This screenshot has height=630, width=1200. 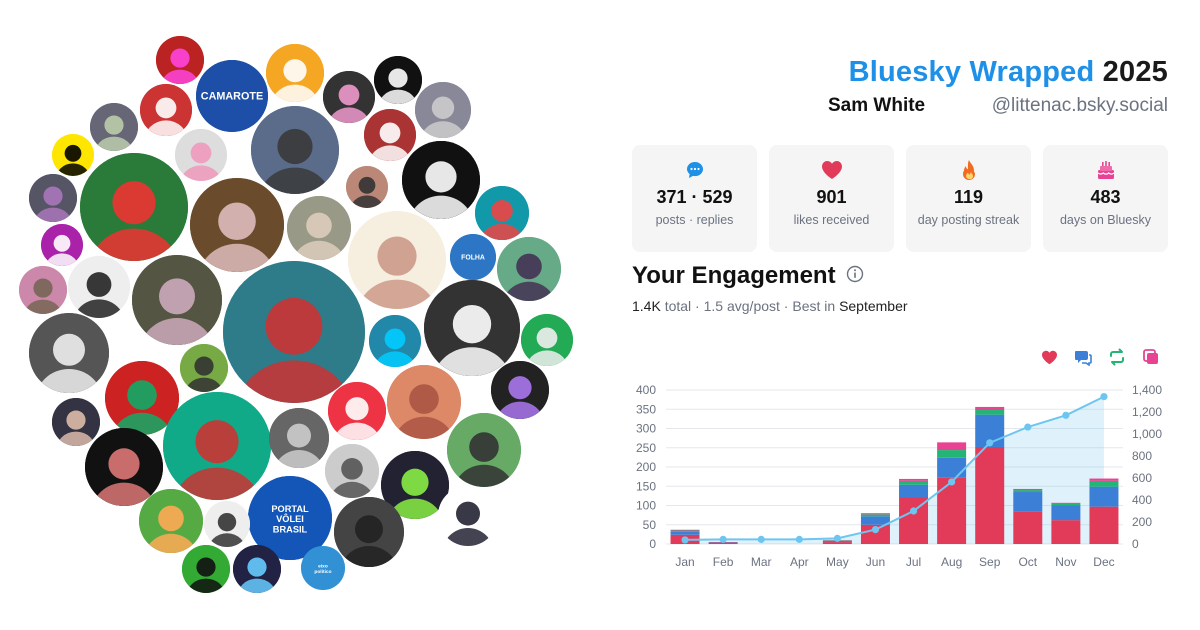 I want to click on display-name: Sam White, so click(x=877, y=105).